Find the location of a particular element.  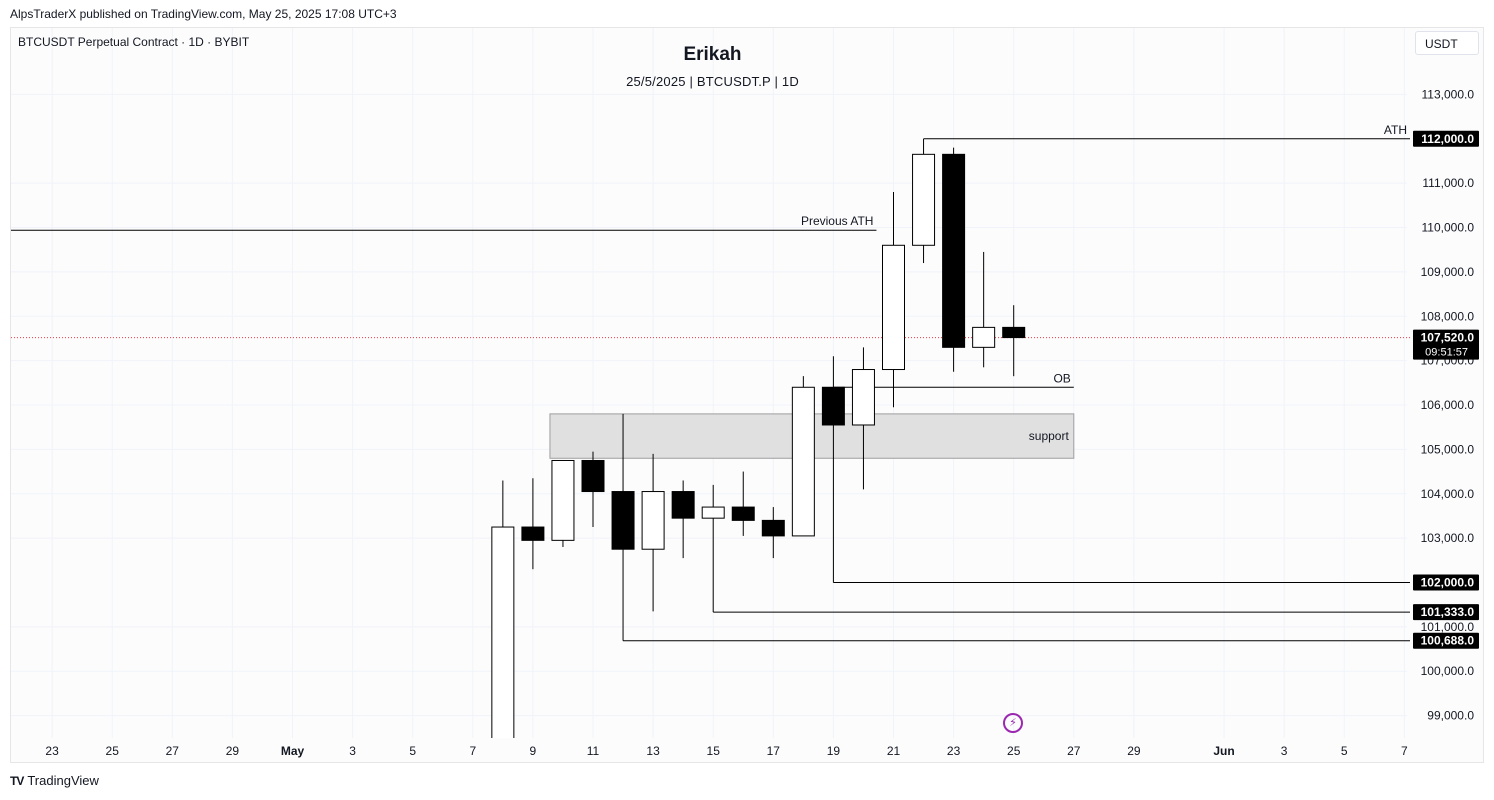

chart-title: Erikah is located at coordinates (712, 54).